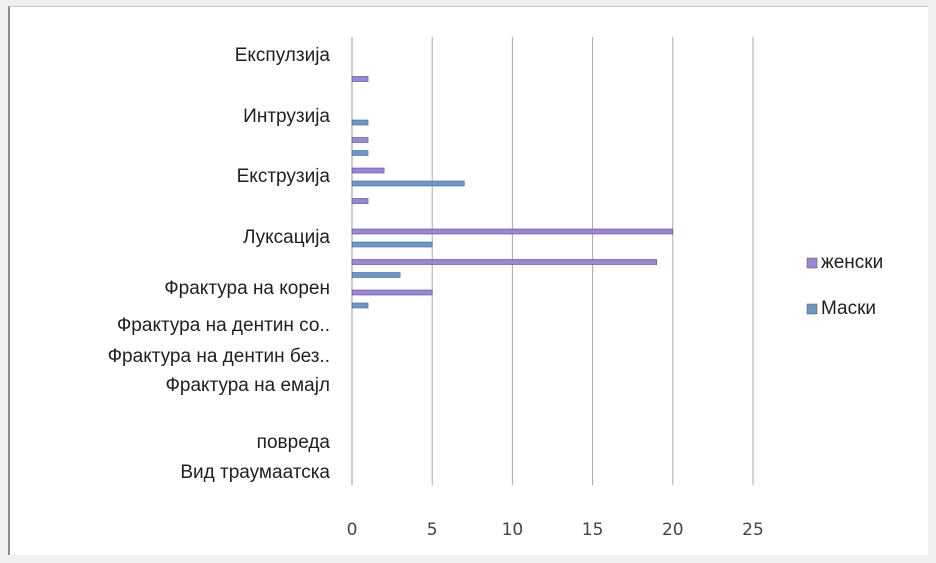 The width and height of the screenshot is (936, 563). Describe the element at coordinates (512, 192) in the screenshot. I see `bars` at that location.